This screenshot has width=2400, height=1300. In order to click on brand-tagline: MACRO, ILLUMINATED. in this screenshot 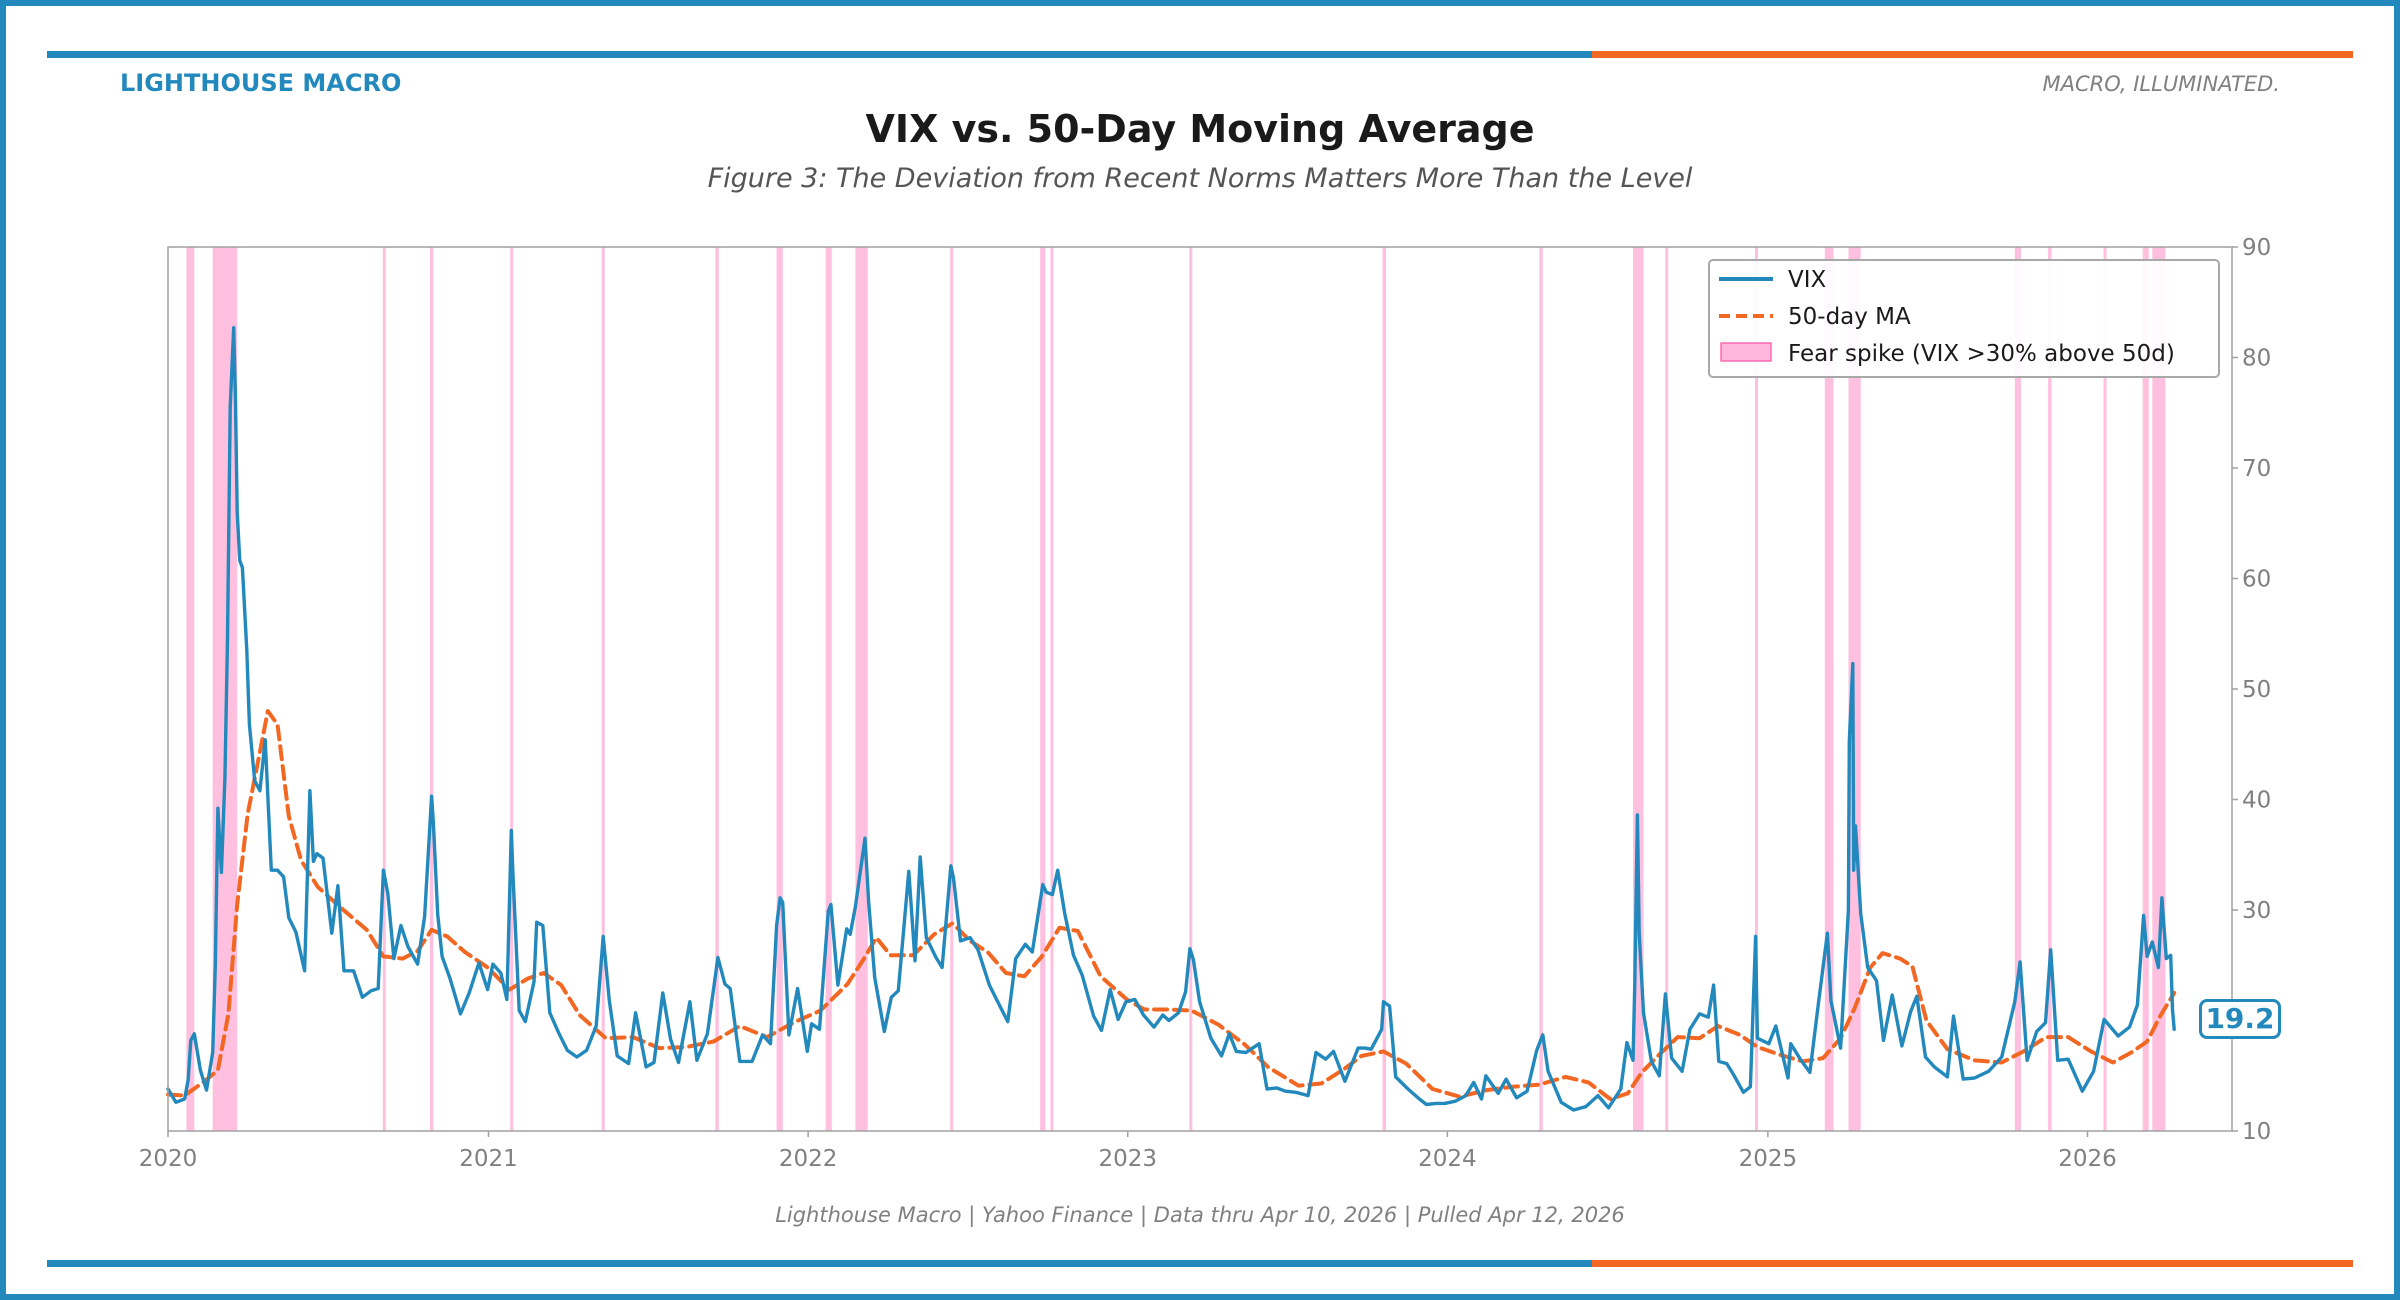, I will do `click(2161, 84)`.